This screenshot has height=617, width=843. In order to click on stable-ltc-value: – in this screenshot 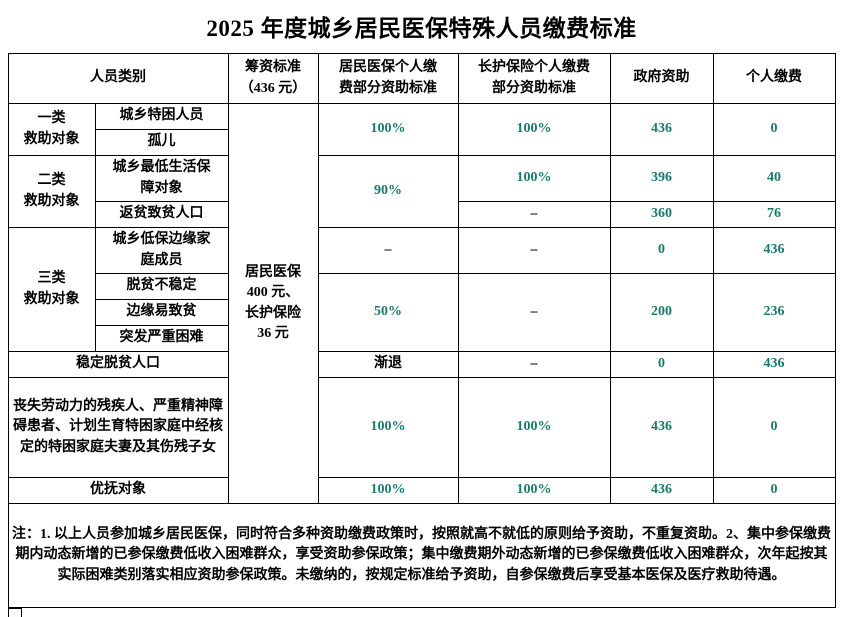, I will do `click(534, 364)`.